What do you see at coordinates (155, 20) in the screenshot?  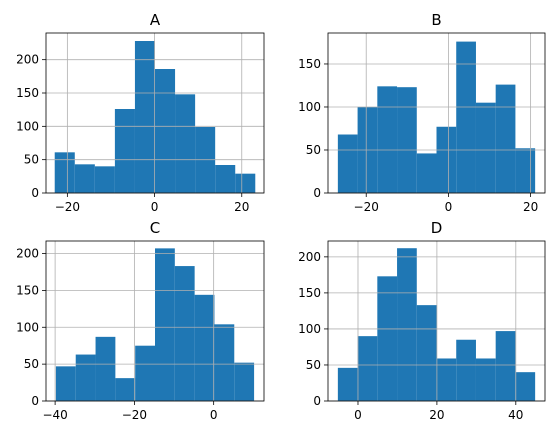 I see `subplot-title: A` at bounding box center [155, 20].